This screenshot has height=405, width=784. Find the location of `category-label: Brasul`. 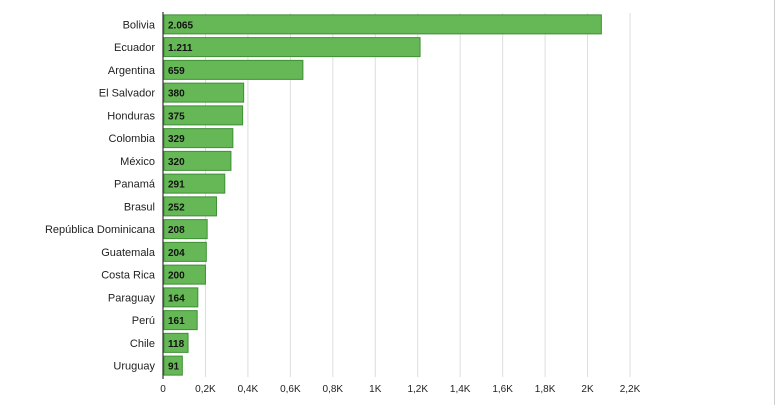

category-label: Brasul is located at coordinates (139, 207).